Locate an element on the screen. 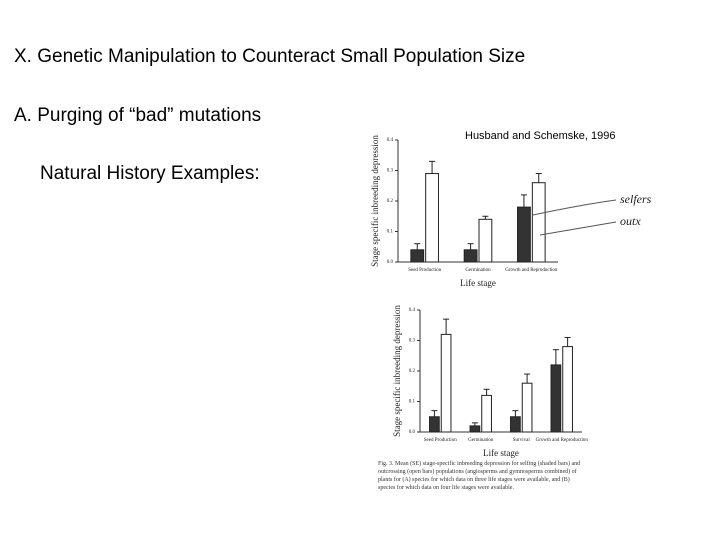 The width and height of the screenshot is (720, 540). series-annotation: selfers is located at coordinates (636, 199).